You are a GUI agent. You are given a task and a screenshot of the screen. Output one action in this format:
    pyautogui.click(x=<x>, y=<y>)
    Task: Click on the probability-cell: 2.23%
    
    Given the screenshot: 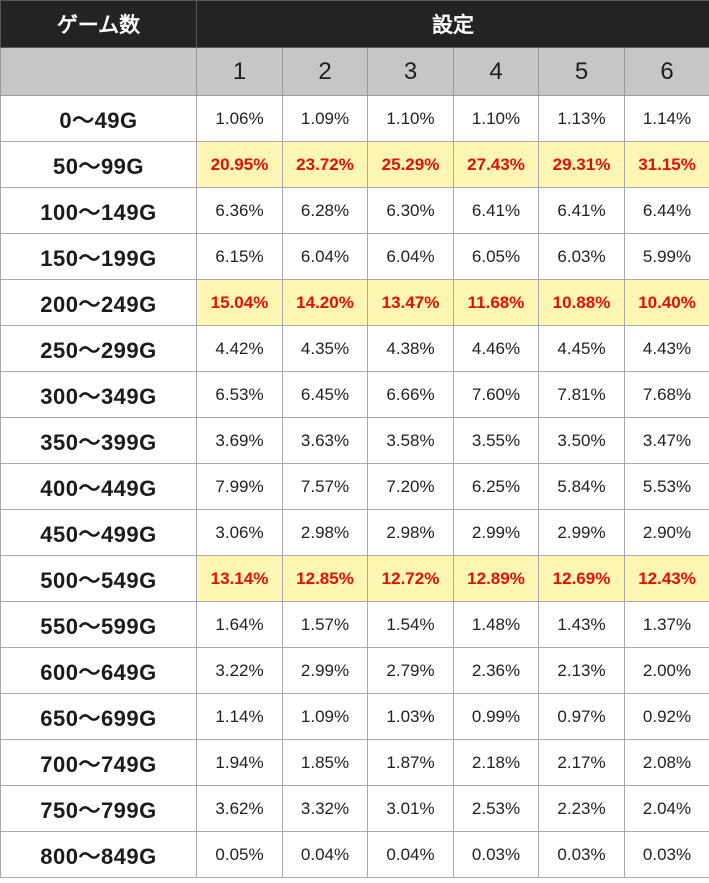 What is the action you would take?
    pyautogui.click(x=581, y=808)
    